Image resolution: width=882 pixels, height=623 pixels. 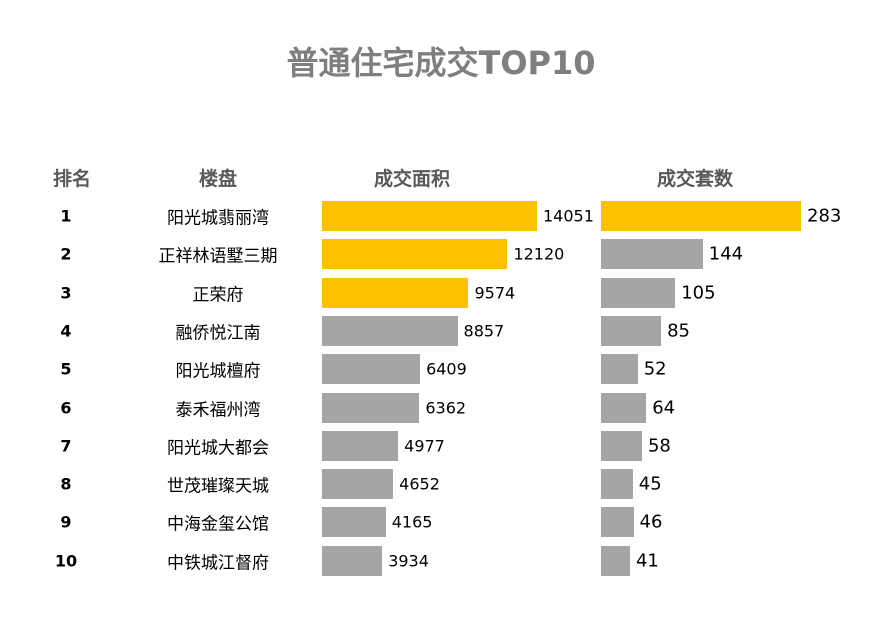 What do you see at coordinates (218, 295) in the screenshot?
I see `project-label: 正荣府` at bounding box center [218, 295].